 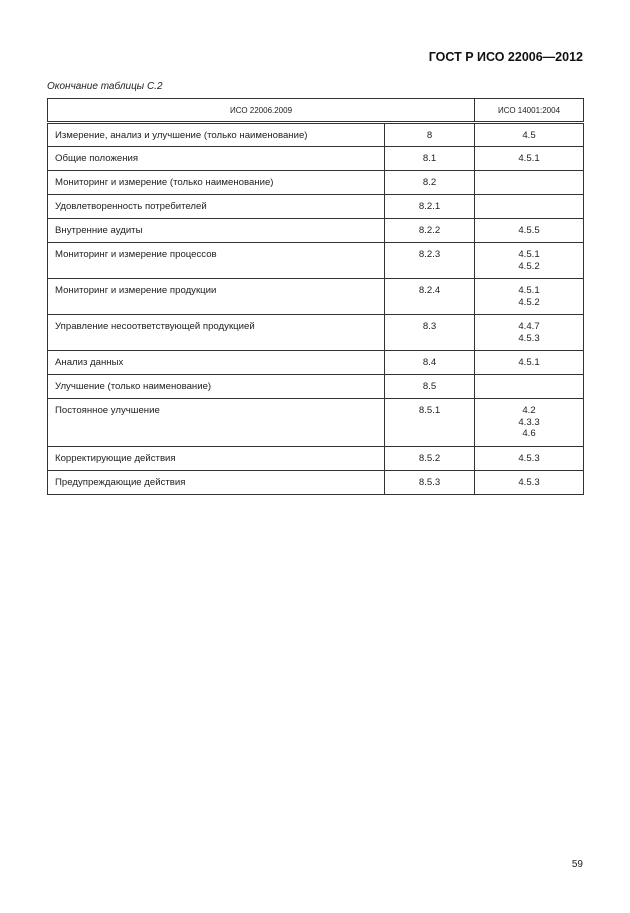 What do you see at coordinates (429, 296) in the screenshot?
I see `row-iso22006-clause: 8.2.4` at bounding box center [429, 296].